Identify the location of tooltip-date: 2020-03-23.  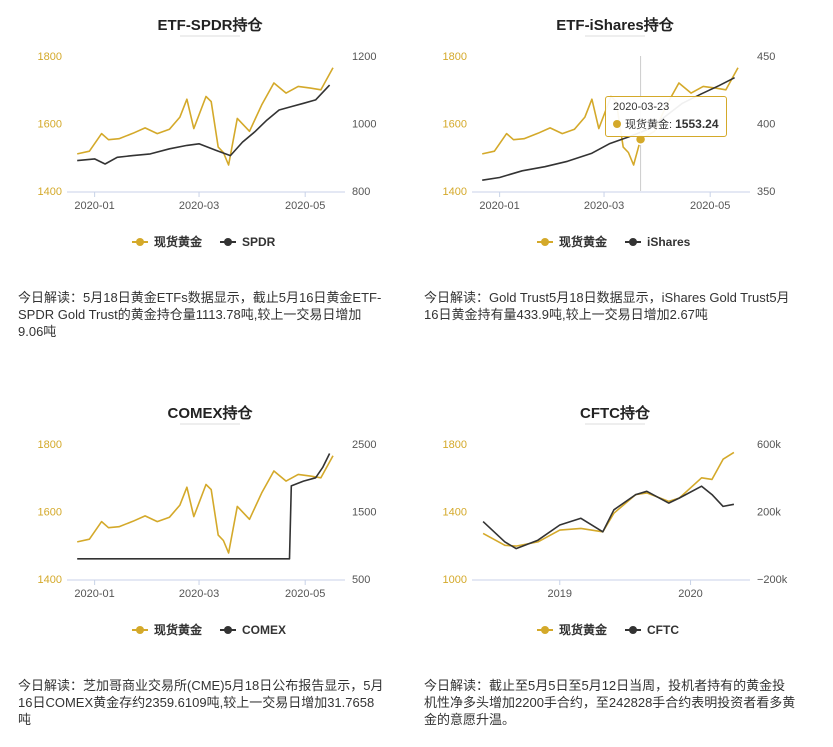
(641, 107).